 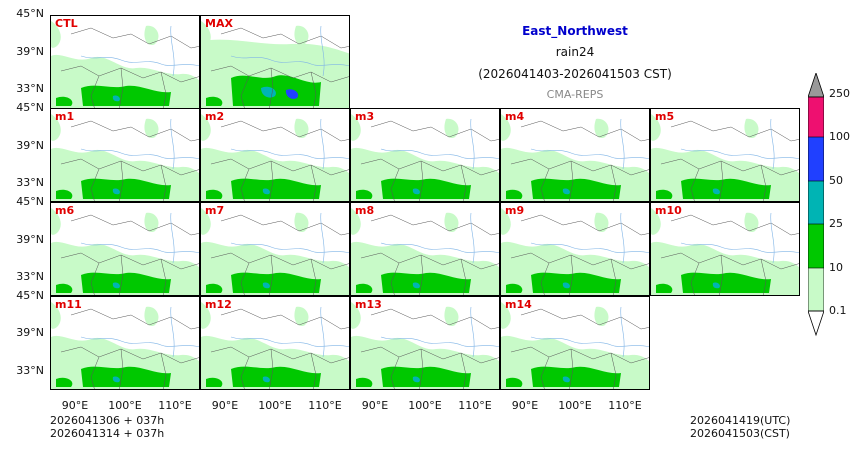 I want to click on lat-tick: 39°N, so click(x=30, y=51).